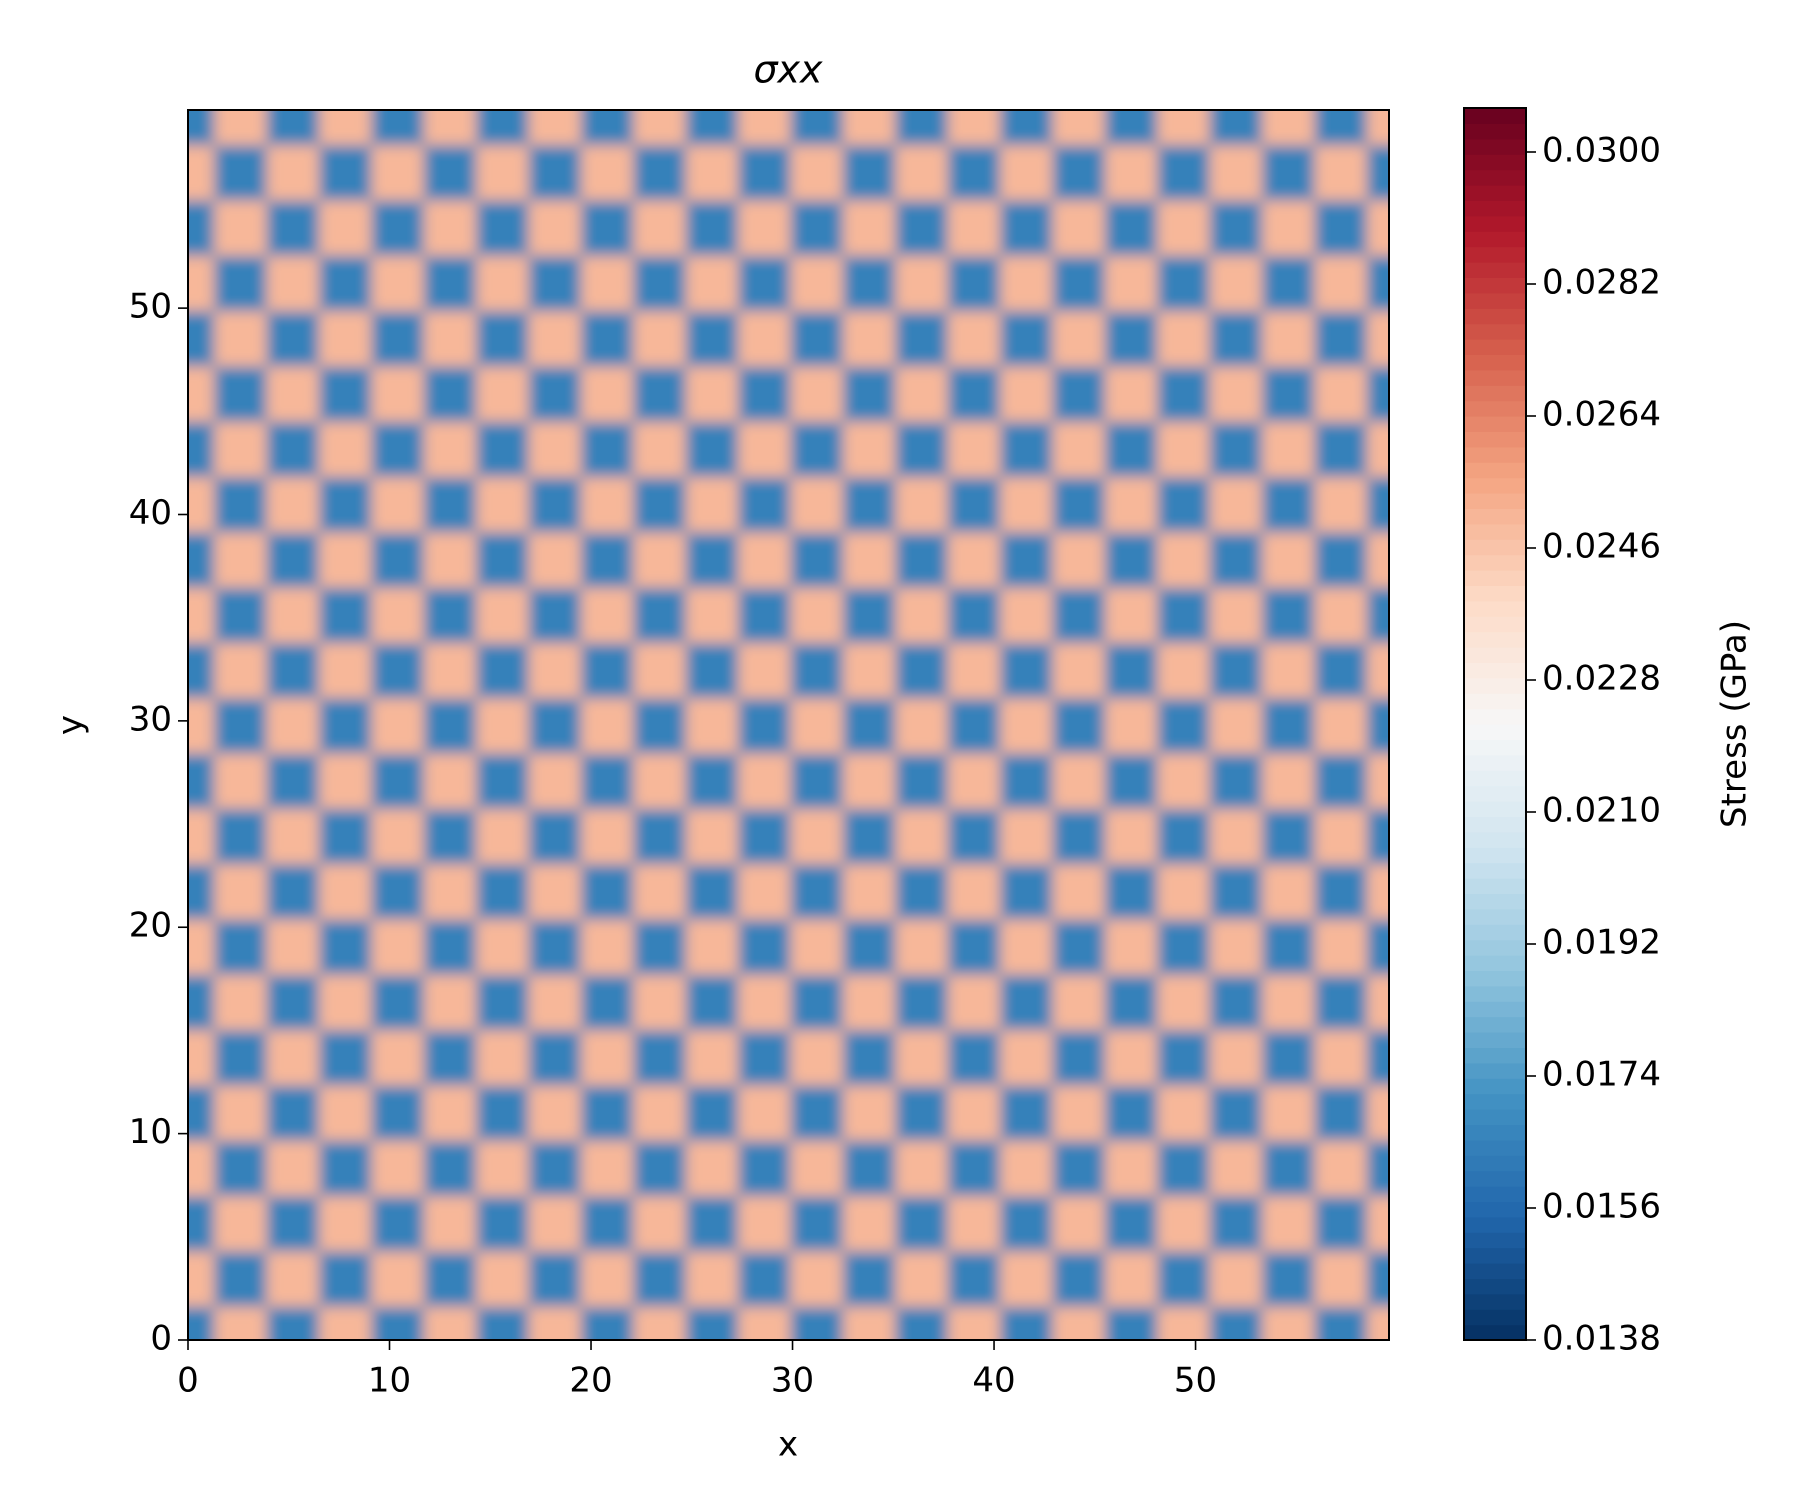 Image resolution: width=1800 pixels, height=1500 pixels. I want to click on x-tick-label: 50, so click(1195, 1381).